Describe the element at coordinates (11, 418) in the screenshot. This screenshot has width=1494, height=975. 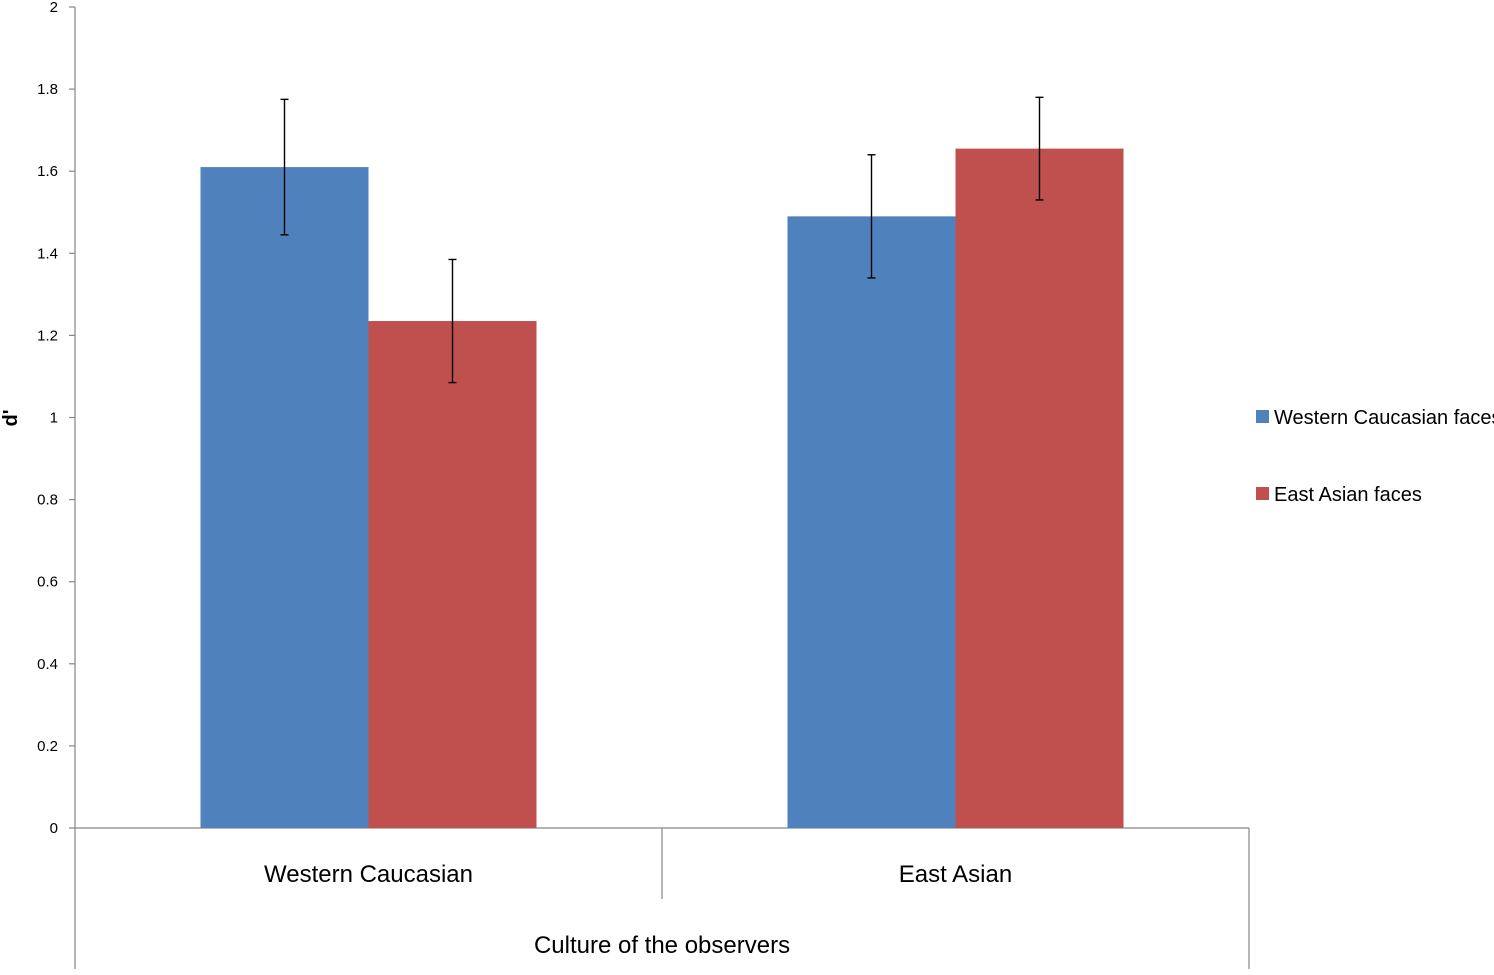
I see `y-axis-title: d'` at that location.